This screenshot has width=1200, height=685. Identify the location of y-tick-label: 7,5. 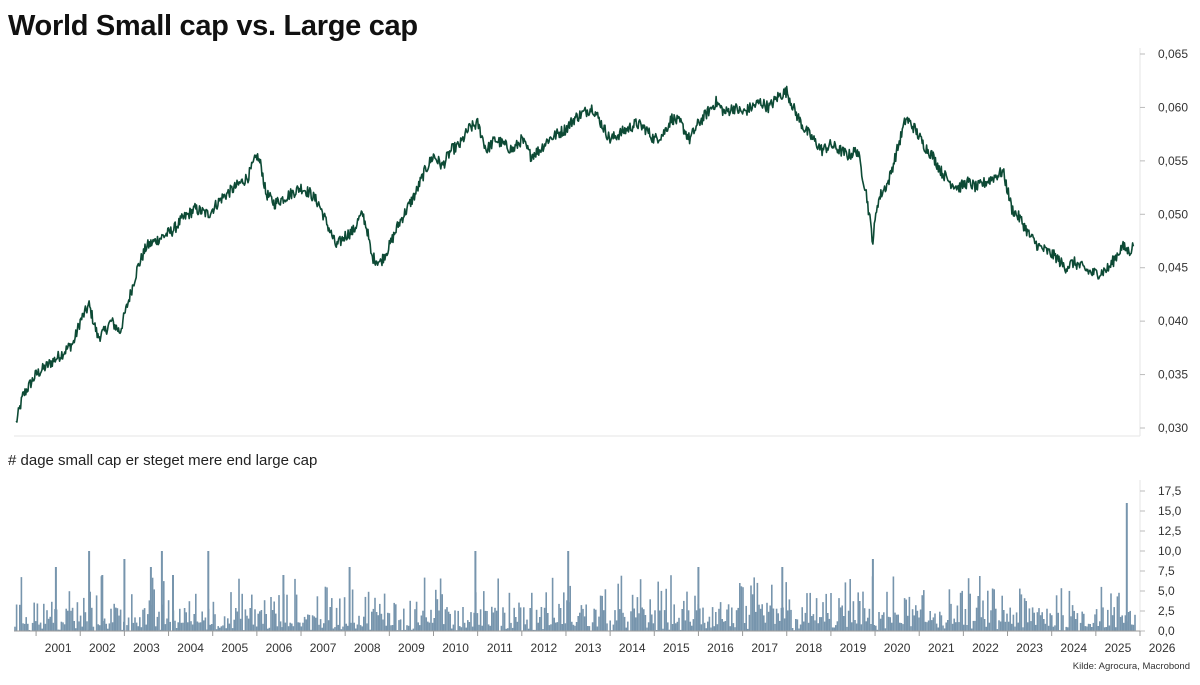
(1166, 571).